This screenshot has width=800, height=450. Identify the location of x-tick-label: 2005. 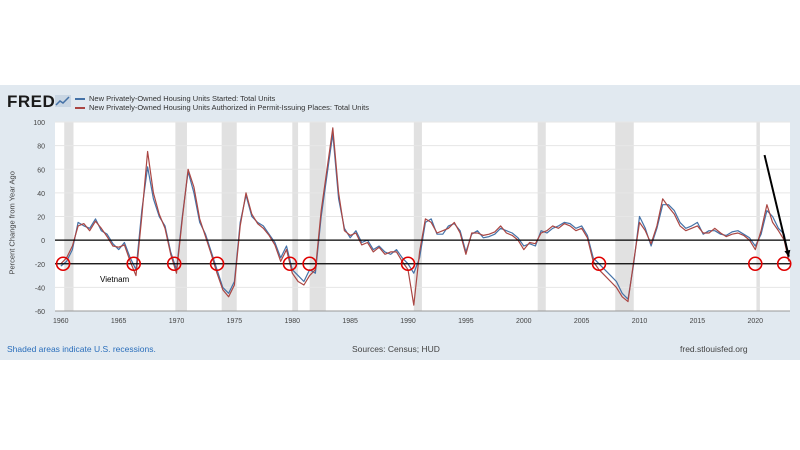
(582, 321).